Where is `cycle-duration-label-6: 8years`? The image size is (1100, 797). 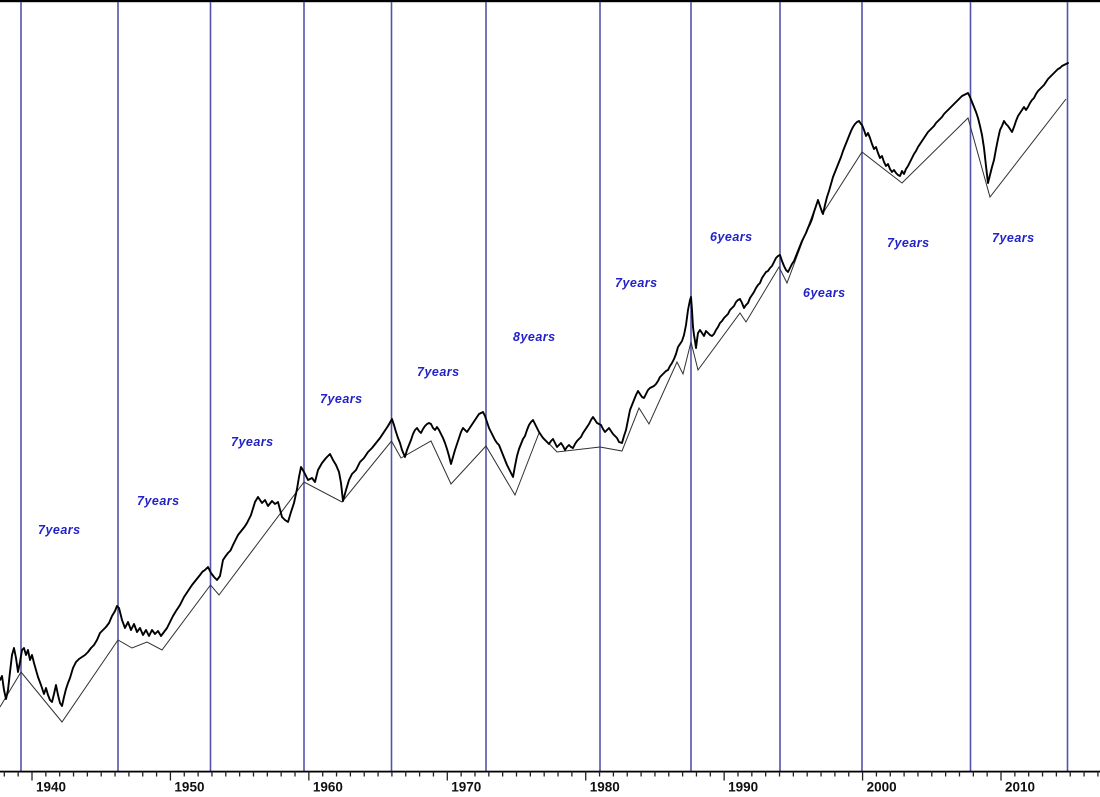 cycle-duration-label-6: 8years is located at coordinates (534, 337).